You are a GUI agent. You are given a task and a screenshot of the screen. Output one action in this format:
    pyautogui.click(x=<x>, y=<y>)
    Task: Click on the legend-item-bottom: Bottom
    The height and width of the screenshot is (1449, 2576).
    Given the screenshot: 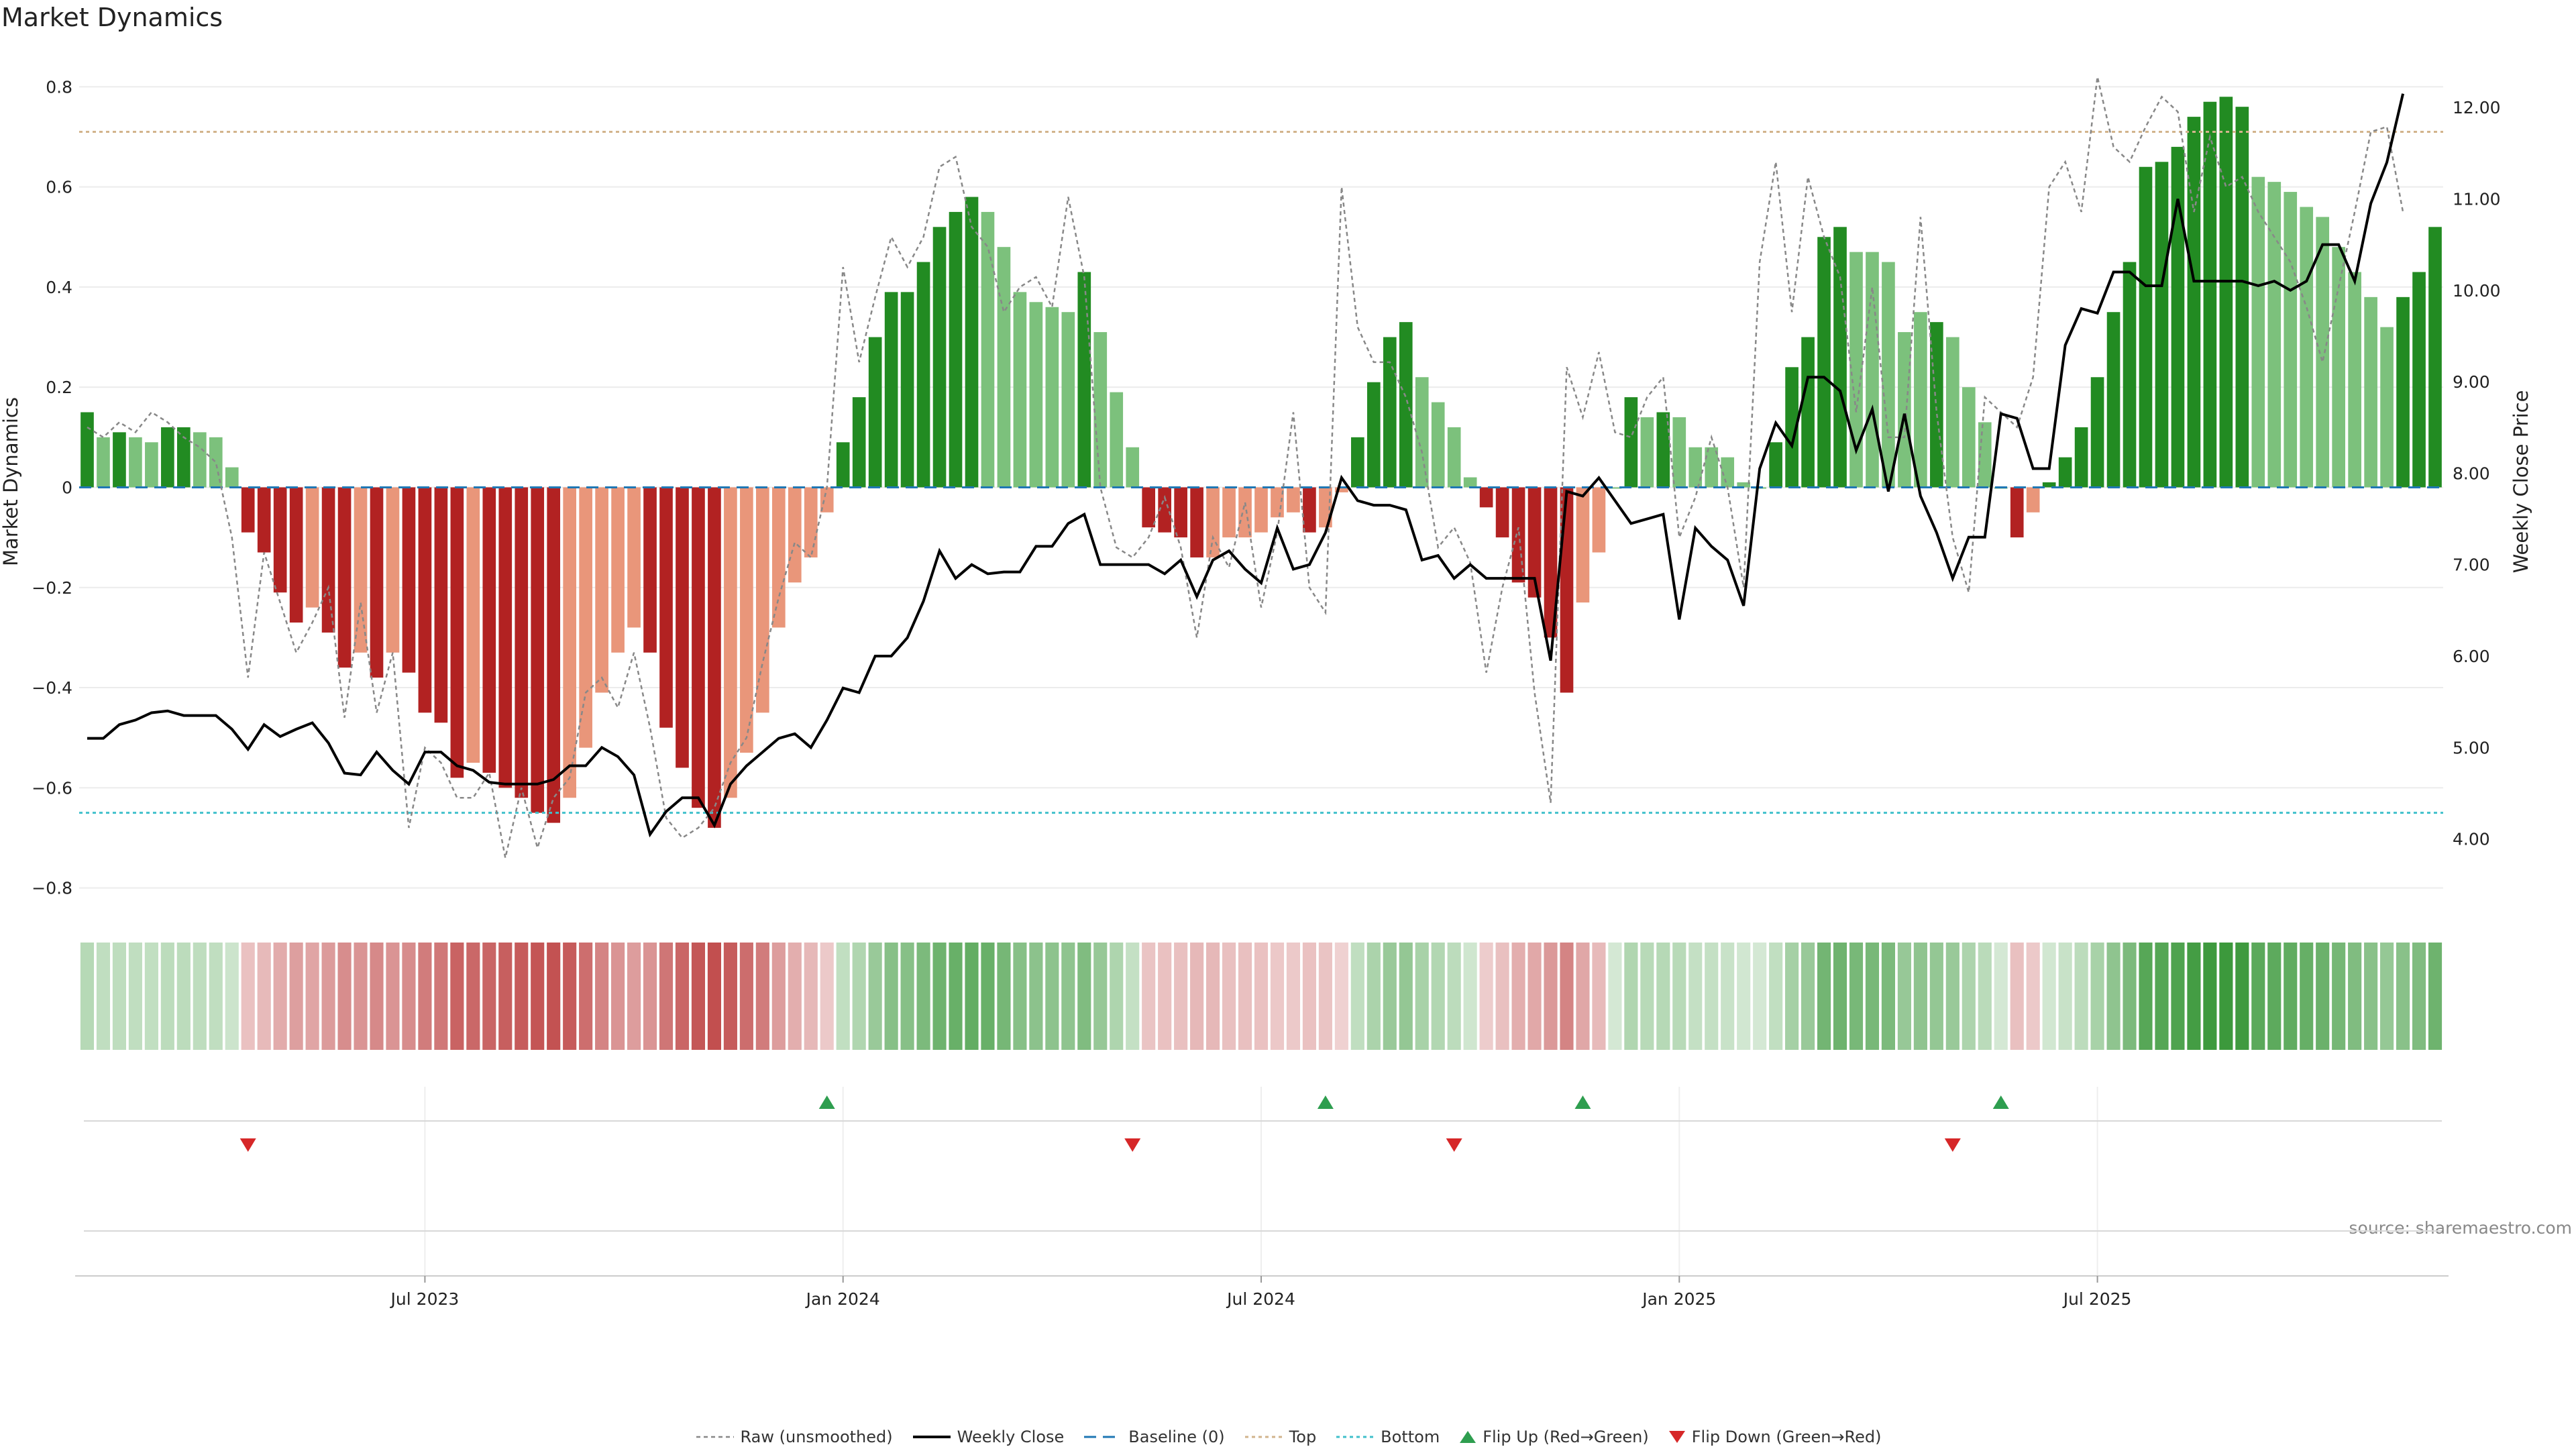 What is the action you would take?
    pyautogui.click(x=1387, y=1436)
    